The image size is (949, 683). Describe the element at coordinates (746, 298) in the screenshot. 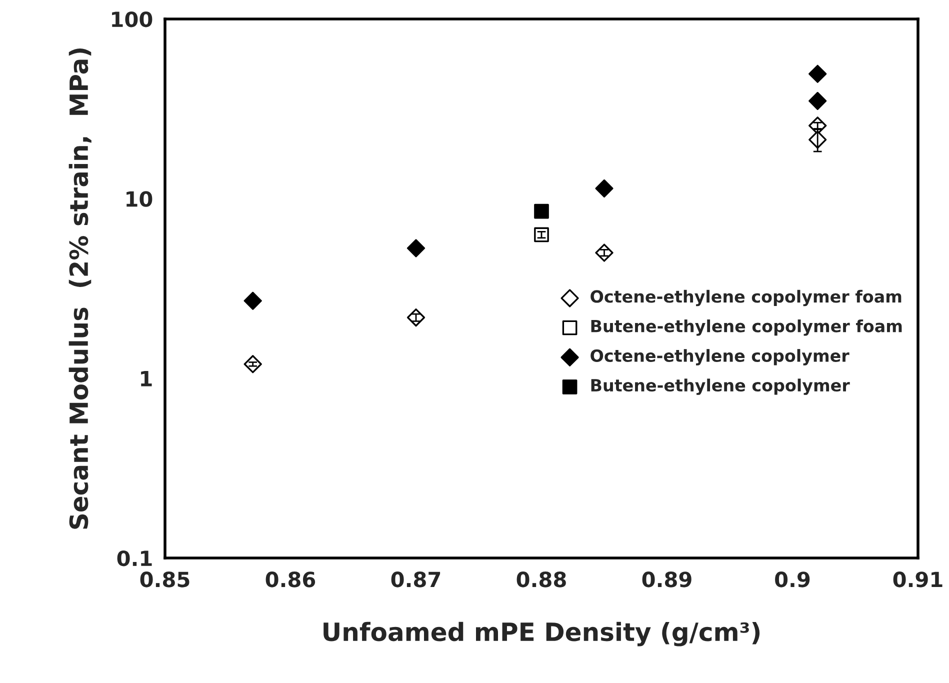

I see `legend-label: Octene-ethylene copolymer foam` at that location.